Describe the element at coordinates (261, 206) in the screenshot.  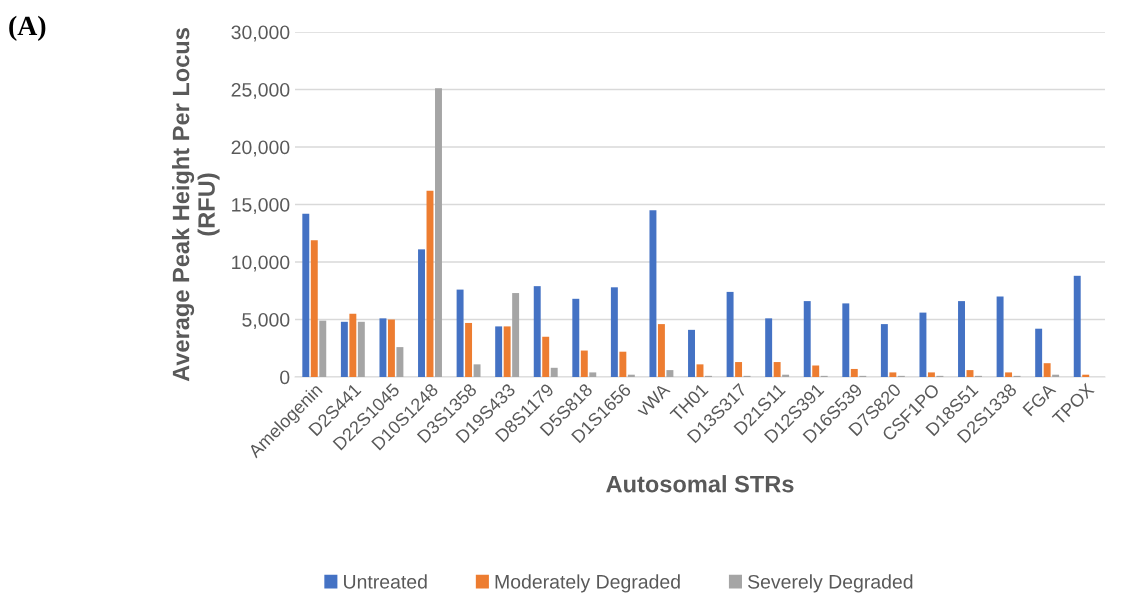
I see `y-tick-label: 15,000` at that location.